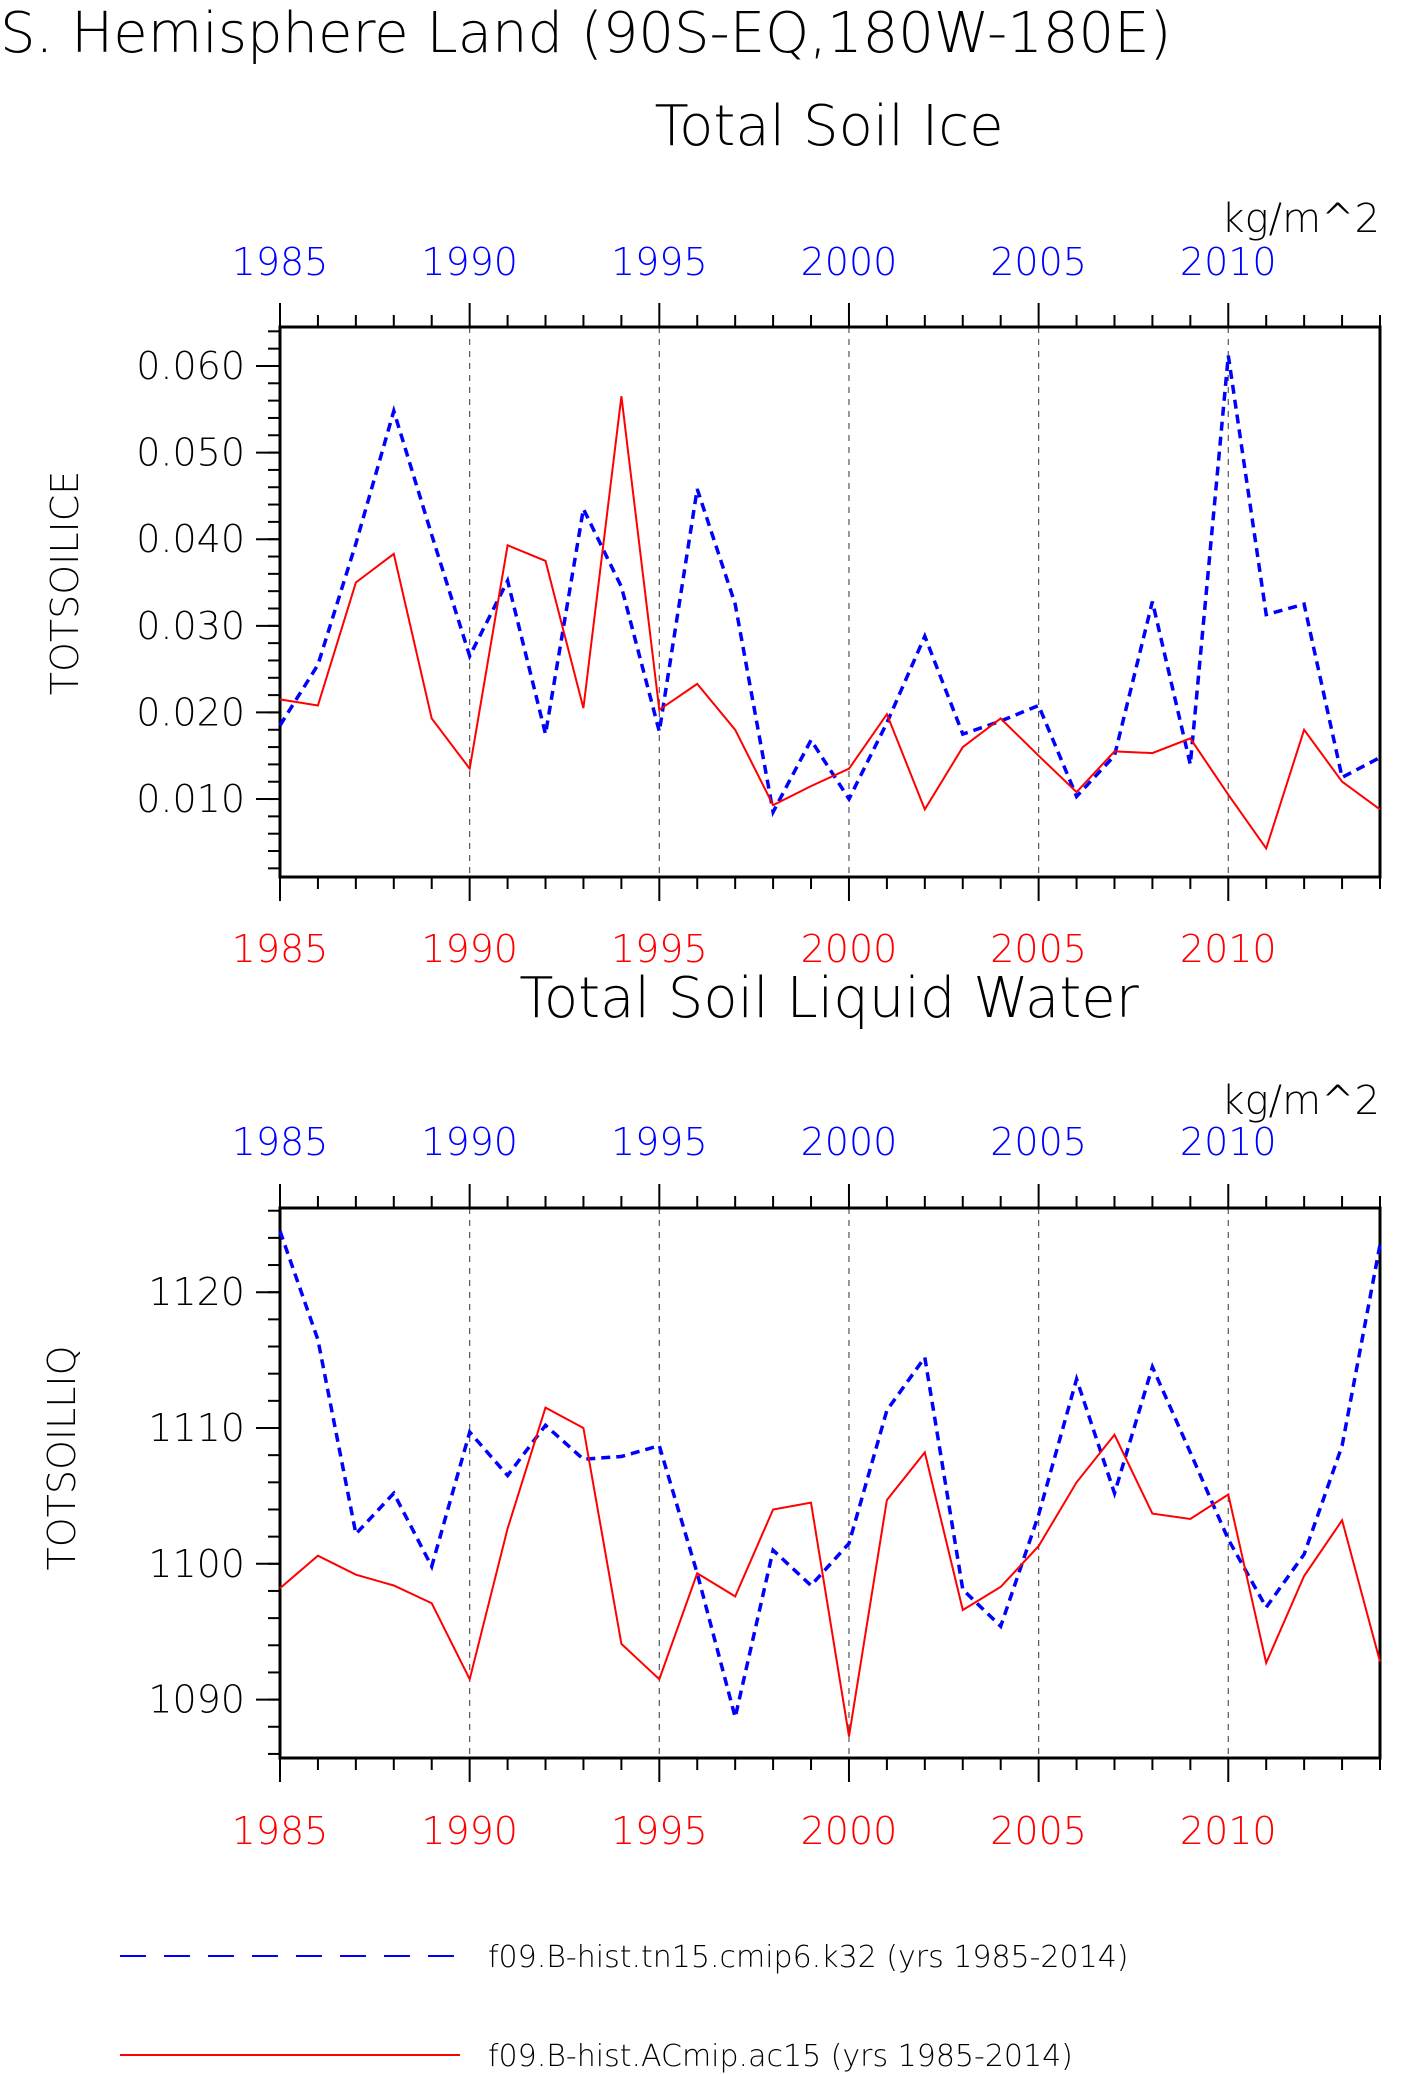 The height and width of the screenshot is (2074, 1426). Describe the element at coordinates (828, 126) in the screenshot. I see `panel-1-title: Total Soil Ice` at that location.